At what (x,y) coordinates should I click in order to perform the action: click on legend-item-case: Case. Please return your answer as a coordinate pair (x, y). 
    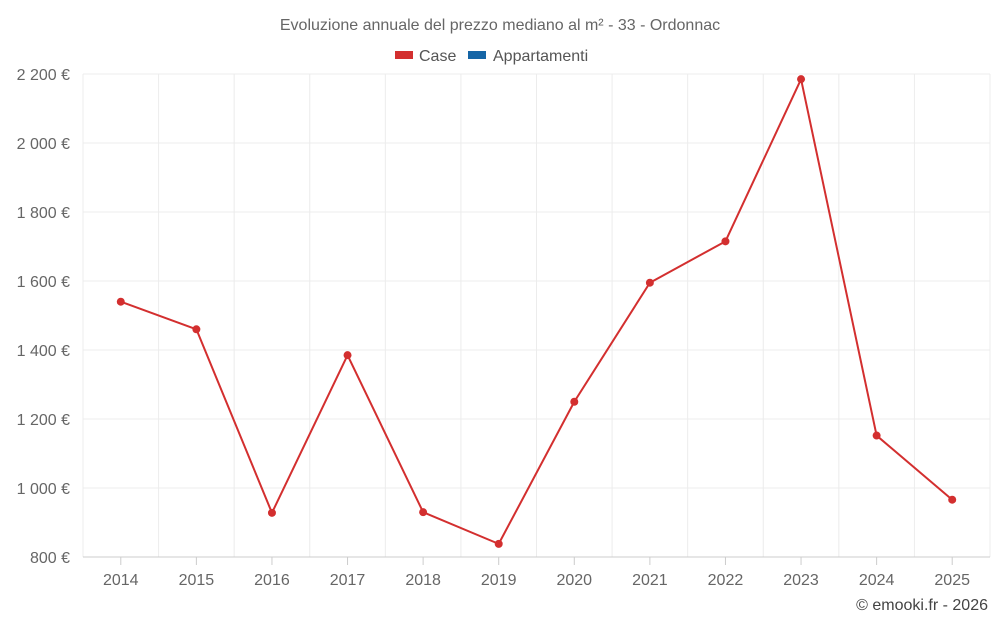
    Looking at the image, I should click on (425, 56).